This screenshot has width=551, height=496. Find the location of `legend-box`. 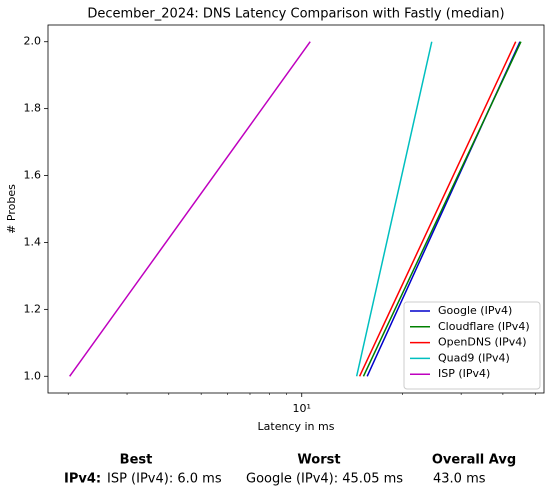

legend-box is located at coordinates (472, 345).